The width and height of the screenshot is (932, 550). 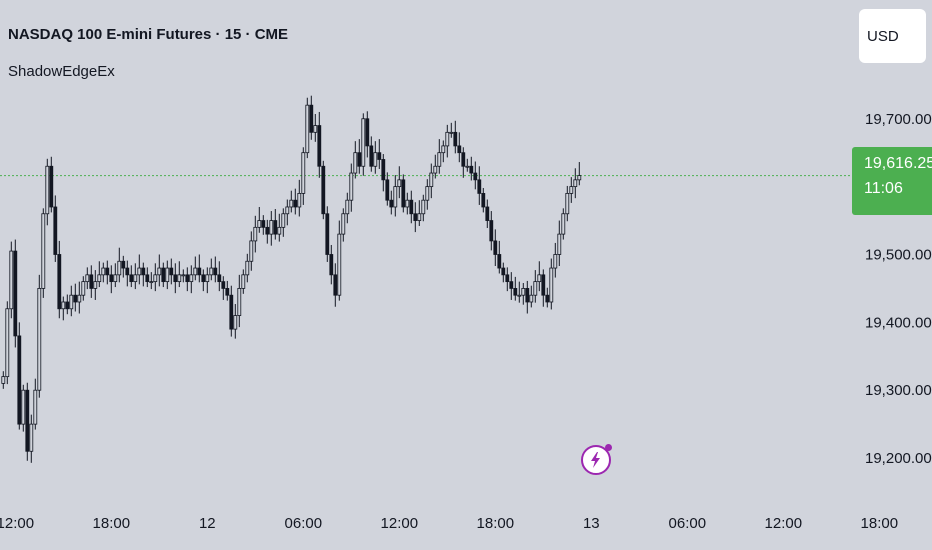 What do you see at coordinates (898, 119) in the screenshot?
I see `y-tick-label: 19,700.00` at bounding box center [898, 119].